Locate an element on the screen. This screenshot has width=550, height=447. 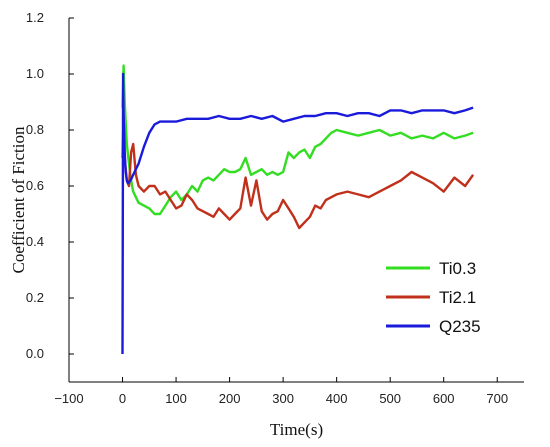
legend-label-Q235: Q235 is located at coordinates (460, 326).